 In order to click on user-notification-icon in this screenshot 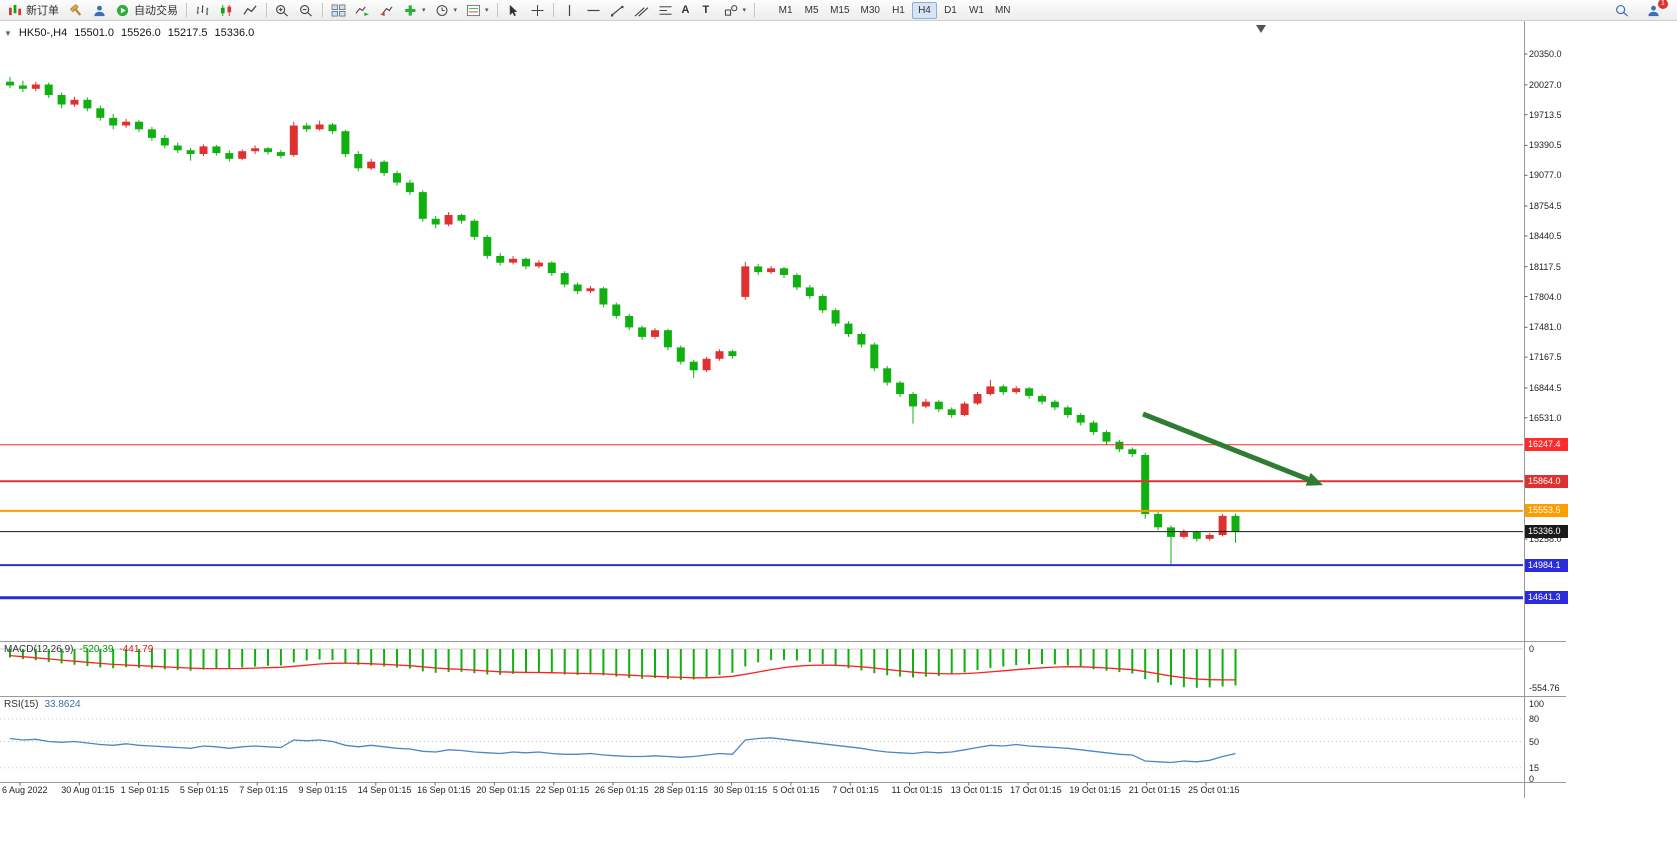, I will do `click(1653, 10)`.